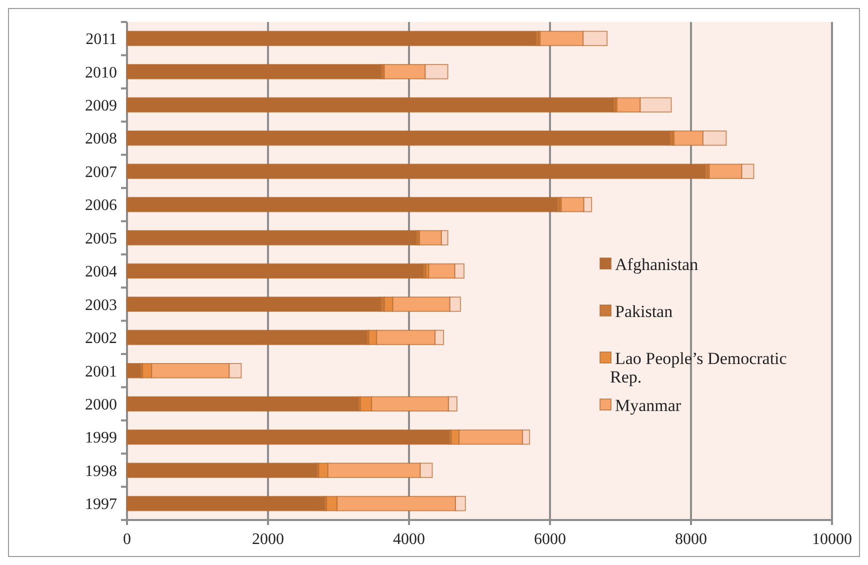 The height and width of the screenshot is (565, 868). Describe the element at coordinates (101, 205) in the screenshot. I see `y-tick-label: 2006` at that location.